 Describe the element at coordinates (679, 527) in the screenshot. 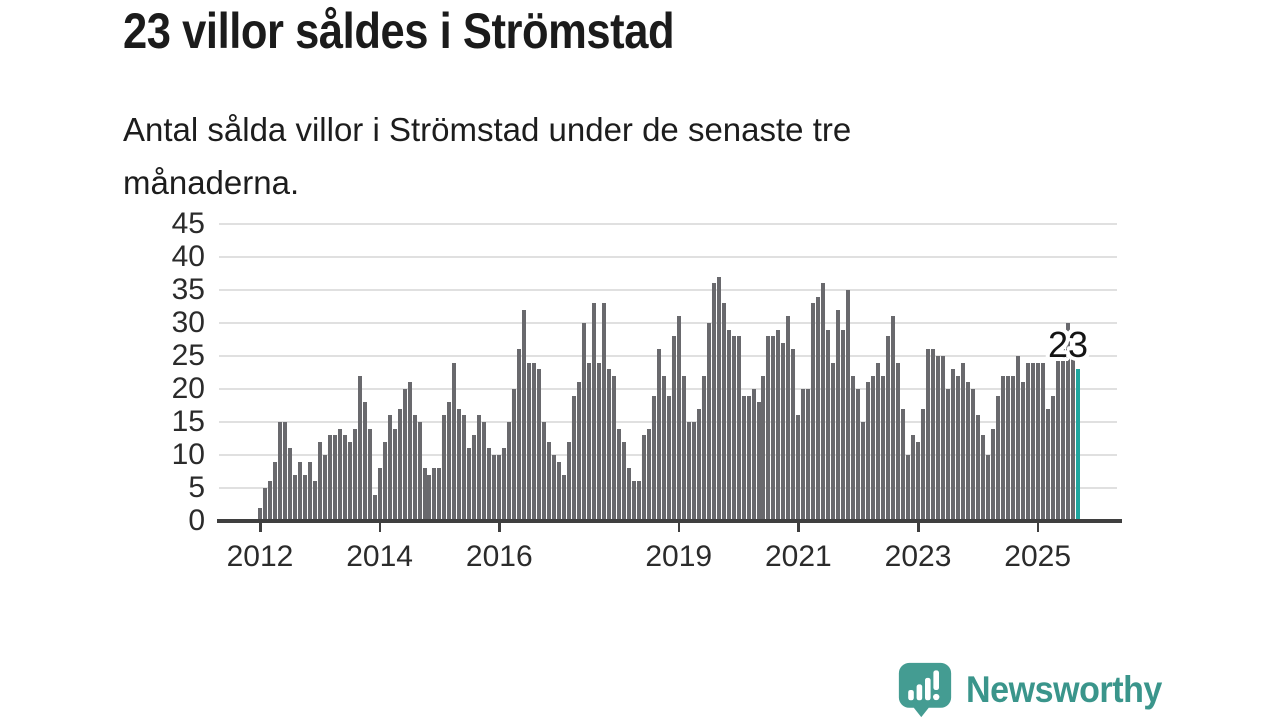

I see `x-axis-tick-2019` at that location.